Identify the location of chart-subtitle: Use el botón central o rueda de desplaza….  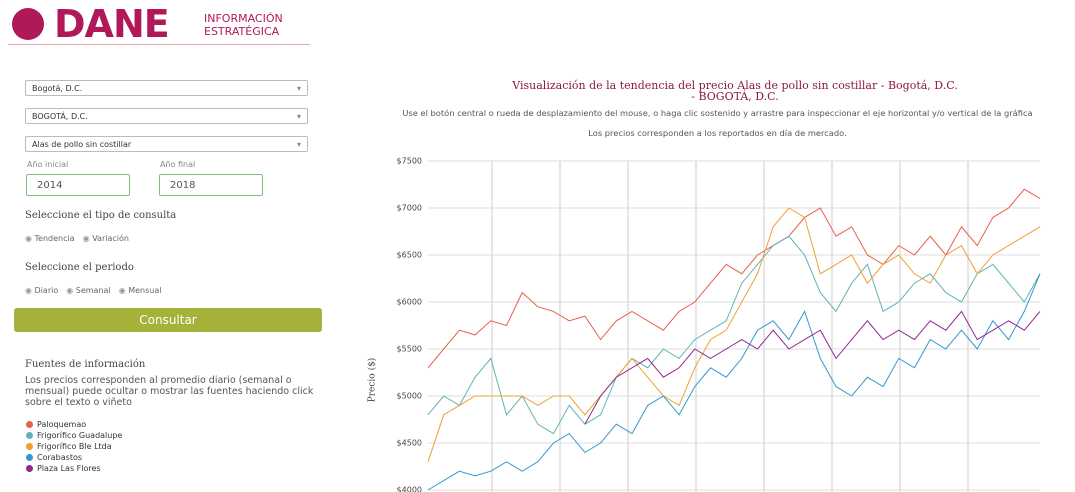
(717, 113).